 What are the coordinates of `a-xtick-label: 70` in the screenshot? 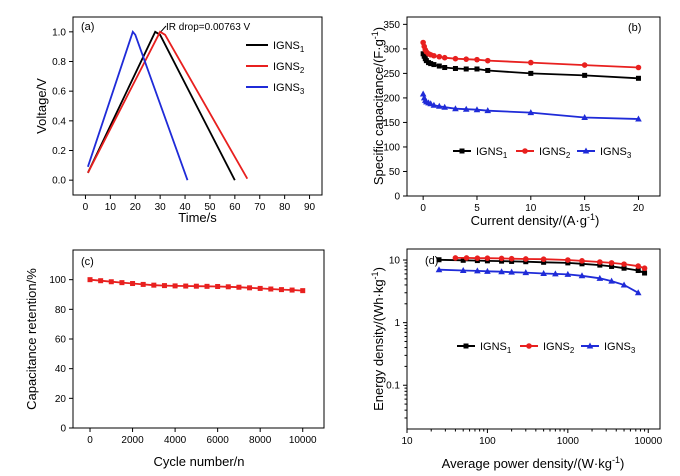 It's located at (260, 207).